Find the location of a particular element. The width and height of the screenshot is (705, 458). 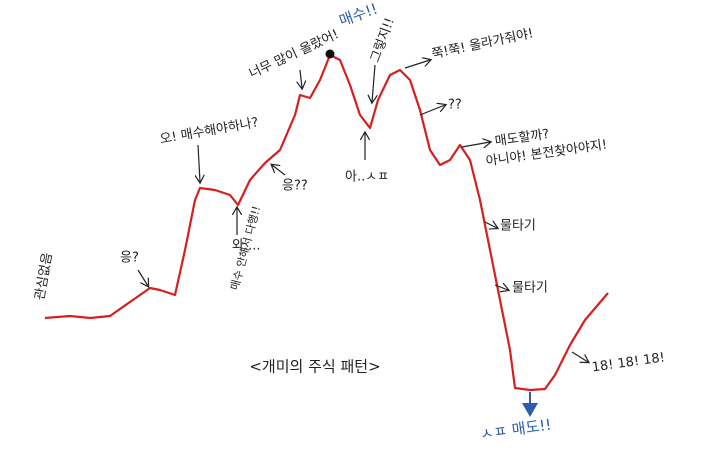

annotation: 관심없음 is located at coordinates (44, 277).